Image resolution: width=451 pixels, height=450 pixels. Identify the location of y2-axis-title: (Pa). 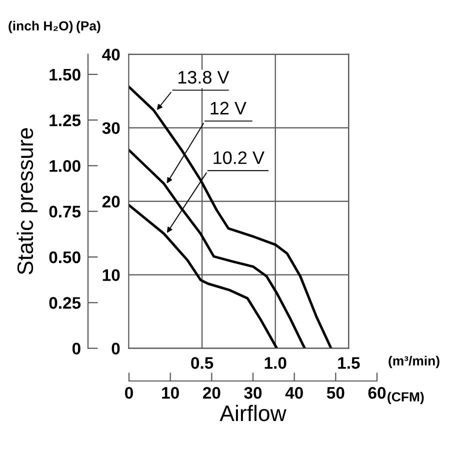
(88, 27).